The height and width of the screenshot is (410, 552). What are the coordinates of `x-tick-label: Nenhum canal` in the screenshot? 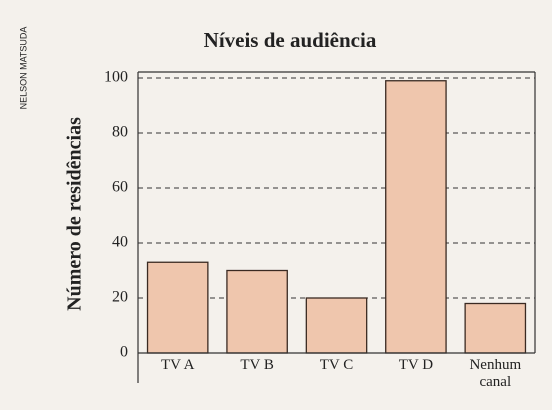 It's located at (495, 373).